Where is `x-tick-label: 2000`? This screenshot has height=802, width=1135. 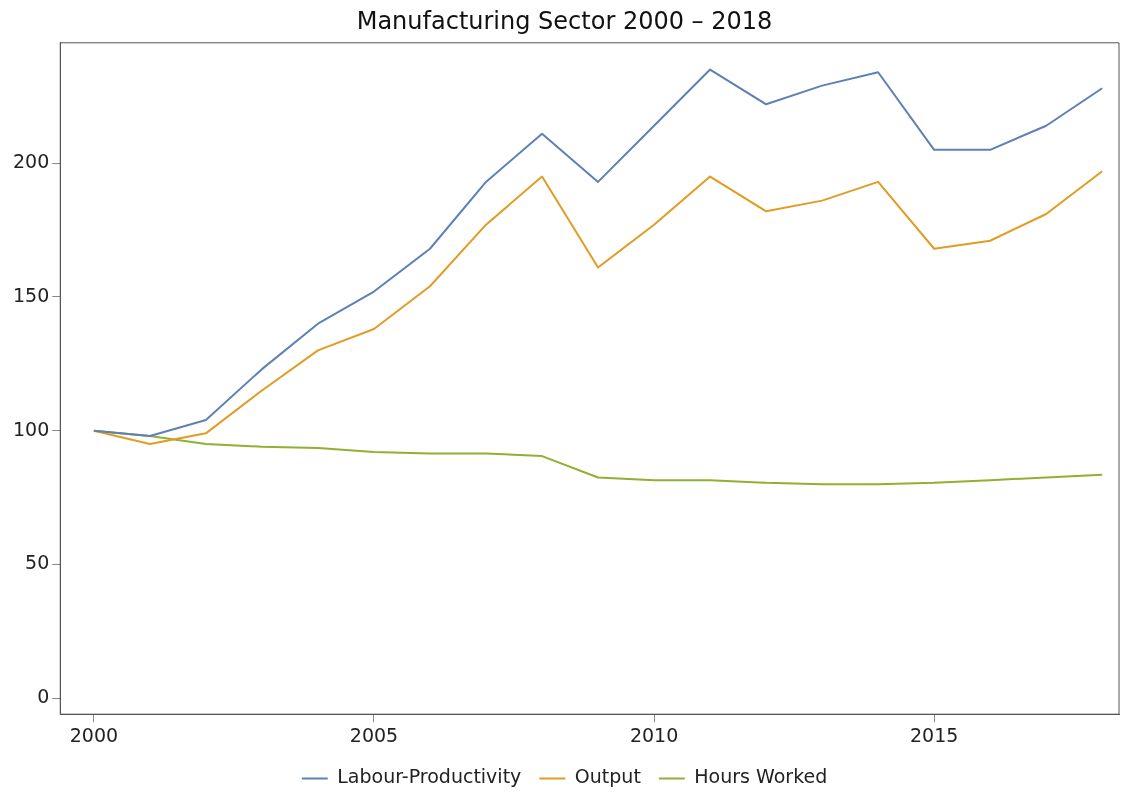 x-tick-label: 2000 is located at coordinates (94, 734).